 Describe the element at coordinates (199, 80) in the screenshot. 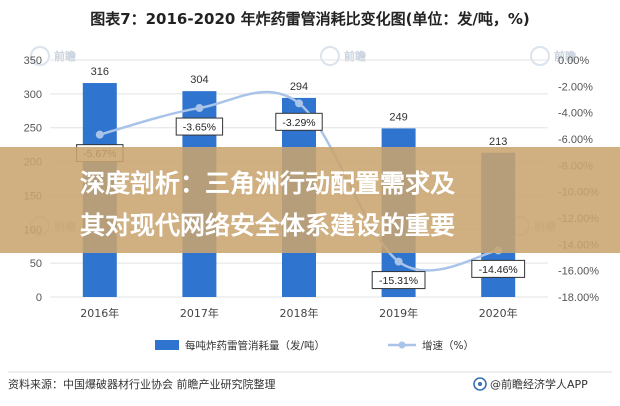

I see `bar-value-label: 304` at that location.